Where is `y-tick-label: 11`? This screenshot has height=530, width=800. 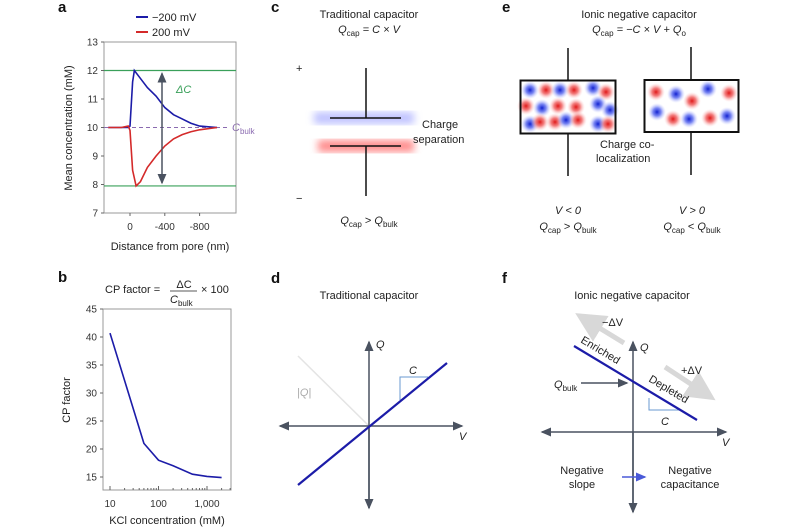 y-tick-label: 11 is located at coordinates (93, 100).